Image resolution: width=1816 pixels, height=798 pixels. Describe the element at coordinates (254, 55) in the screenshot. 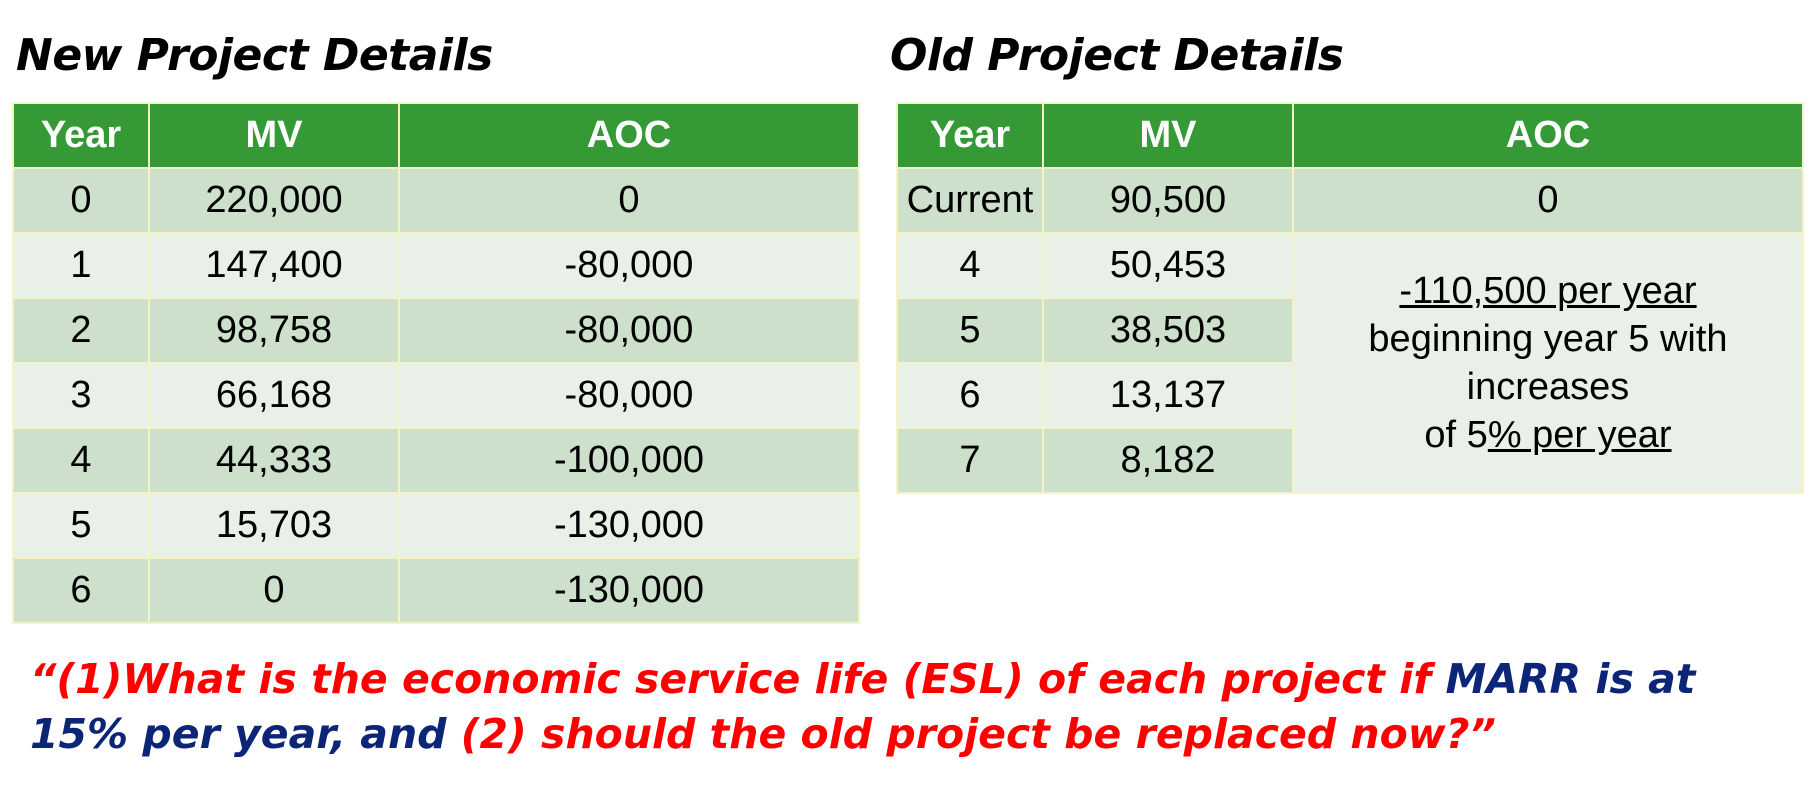

I see `new-project-title: New Project Details` at that location.